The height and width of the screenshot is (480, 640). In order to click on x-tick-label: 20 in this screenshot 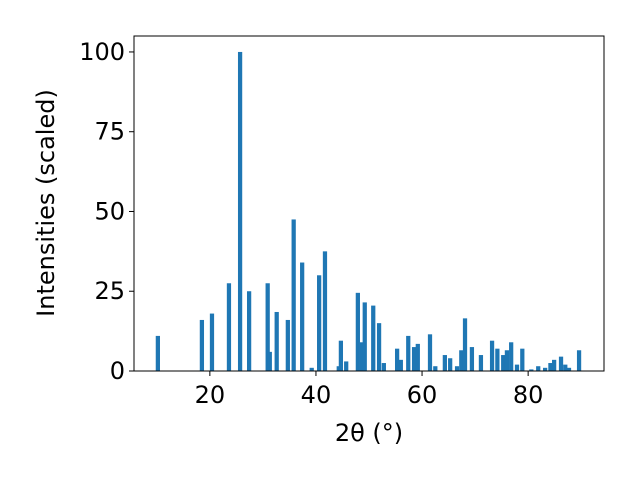, I will do `click(210, 395)`.